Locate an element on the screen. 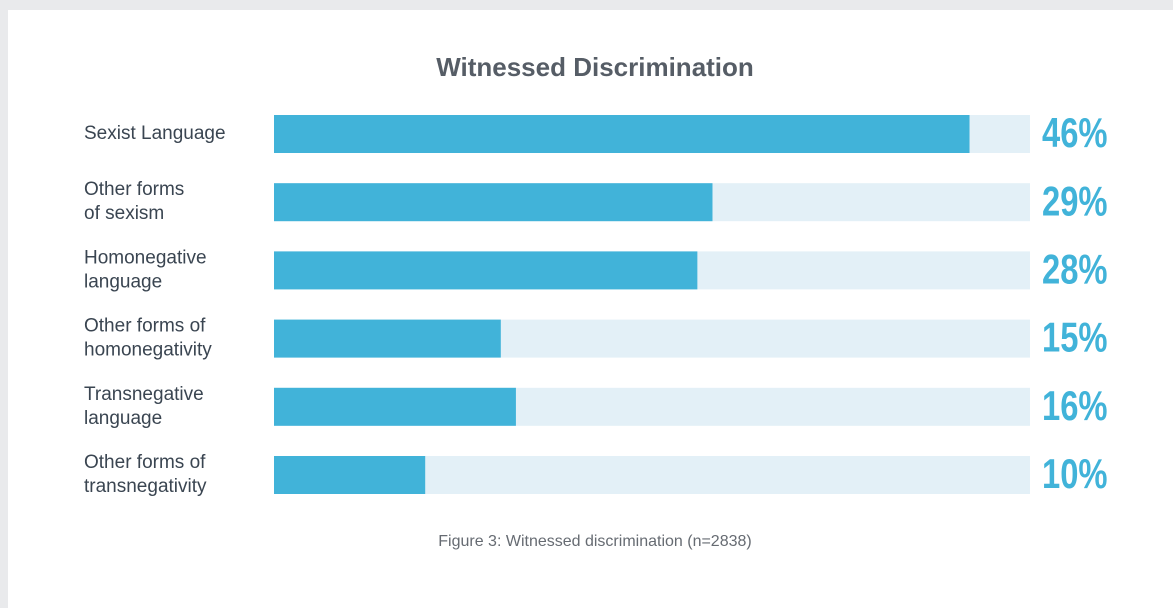 This screenshot has width=1173, height=608. value-label: 46% is located at coordinates (1075, 132).